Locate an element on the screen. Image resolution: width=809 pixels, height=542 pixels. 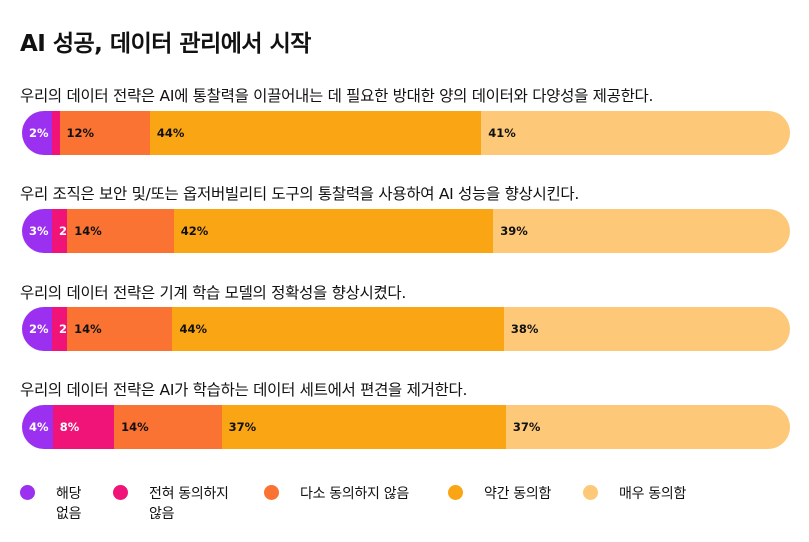
stacked-bar: 3%2%14% 42% 39% is located at coordinates (406, 231).